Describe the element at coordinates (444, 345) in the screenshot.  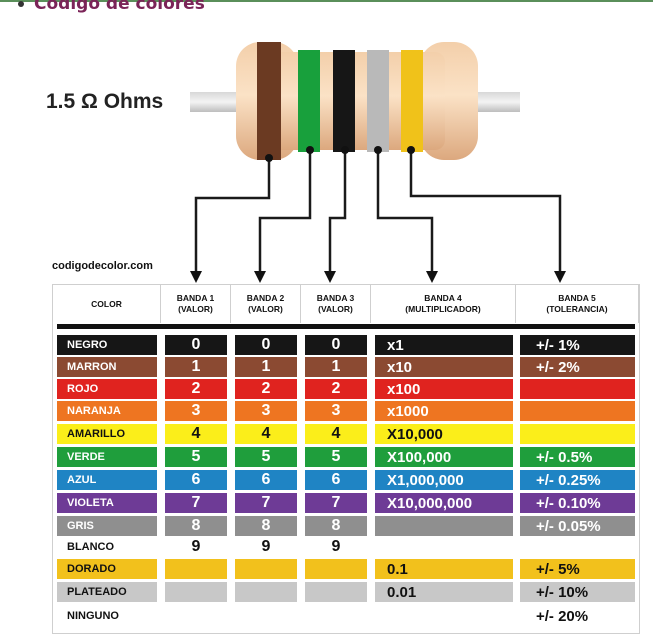
I see `multiplier-value: x1` at that location.